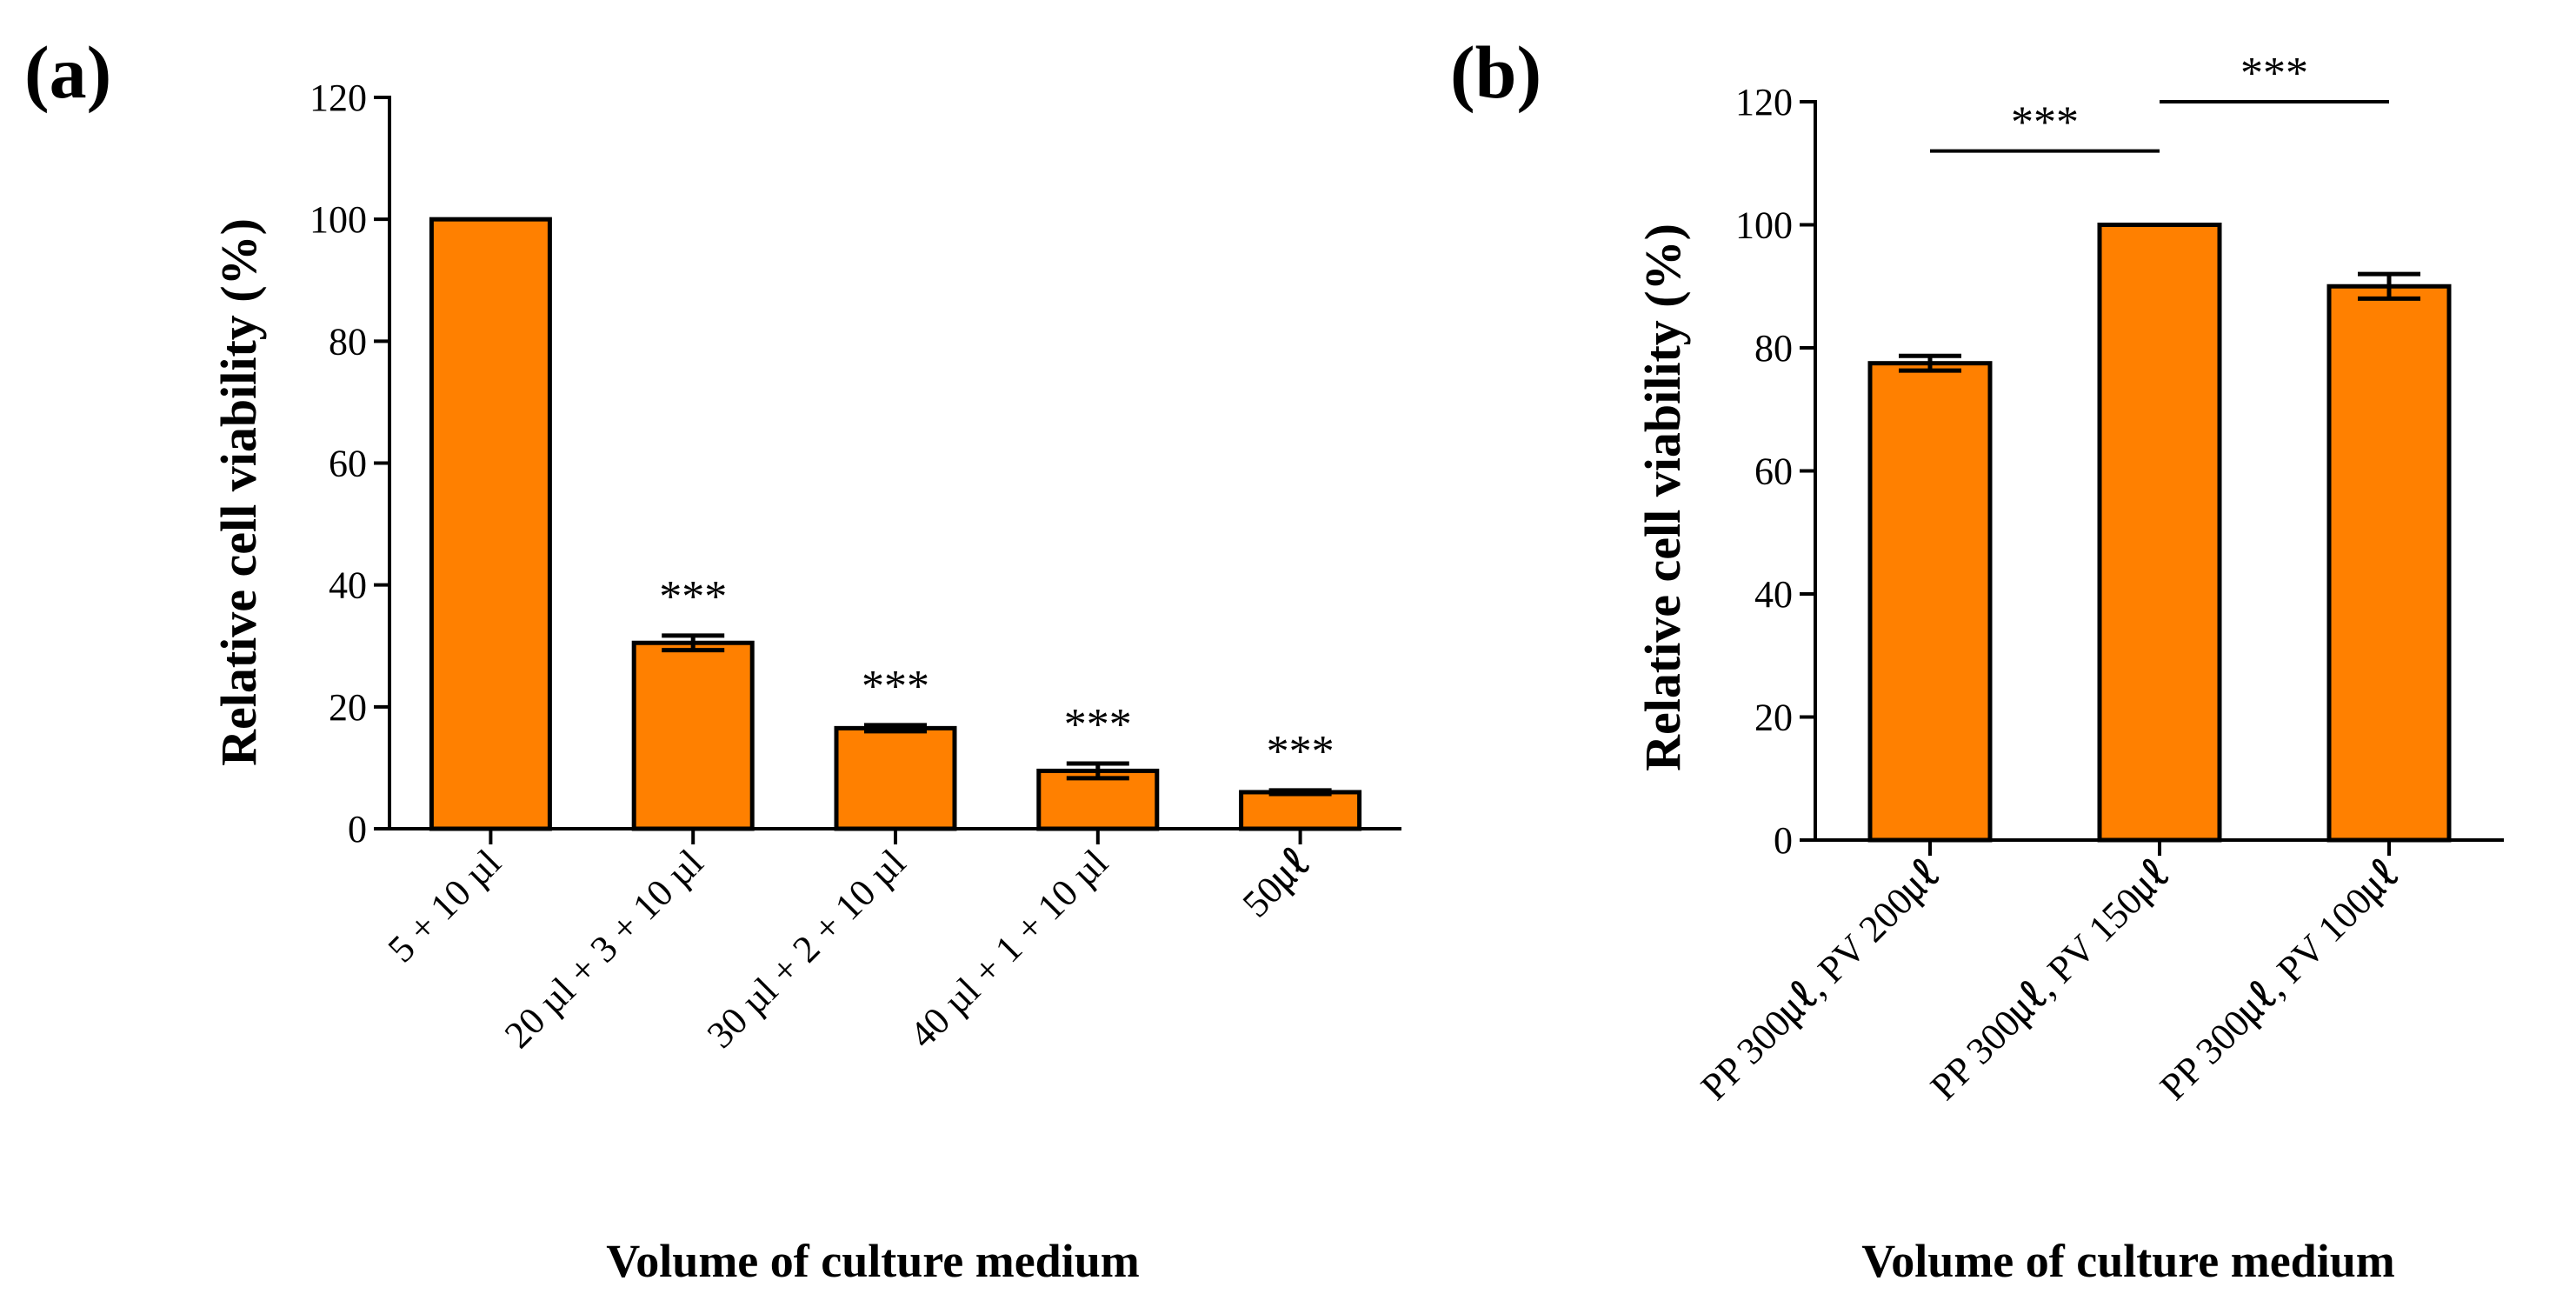 Image resolution: width=2576 pixels, height=1314 pixels. I want to click on panel-label-a: (a), so click(67, 72).